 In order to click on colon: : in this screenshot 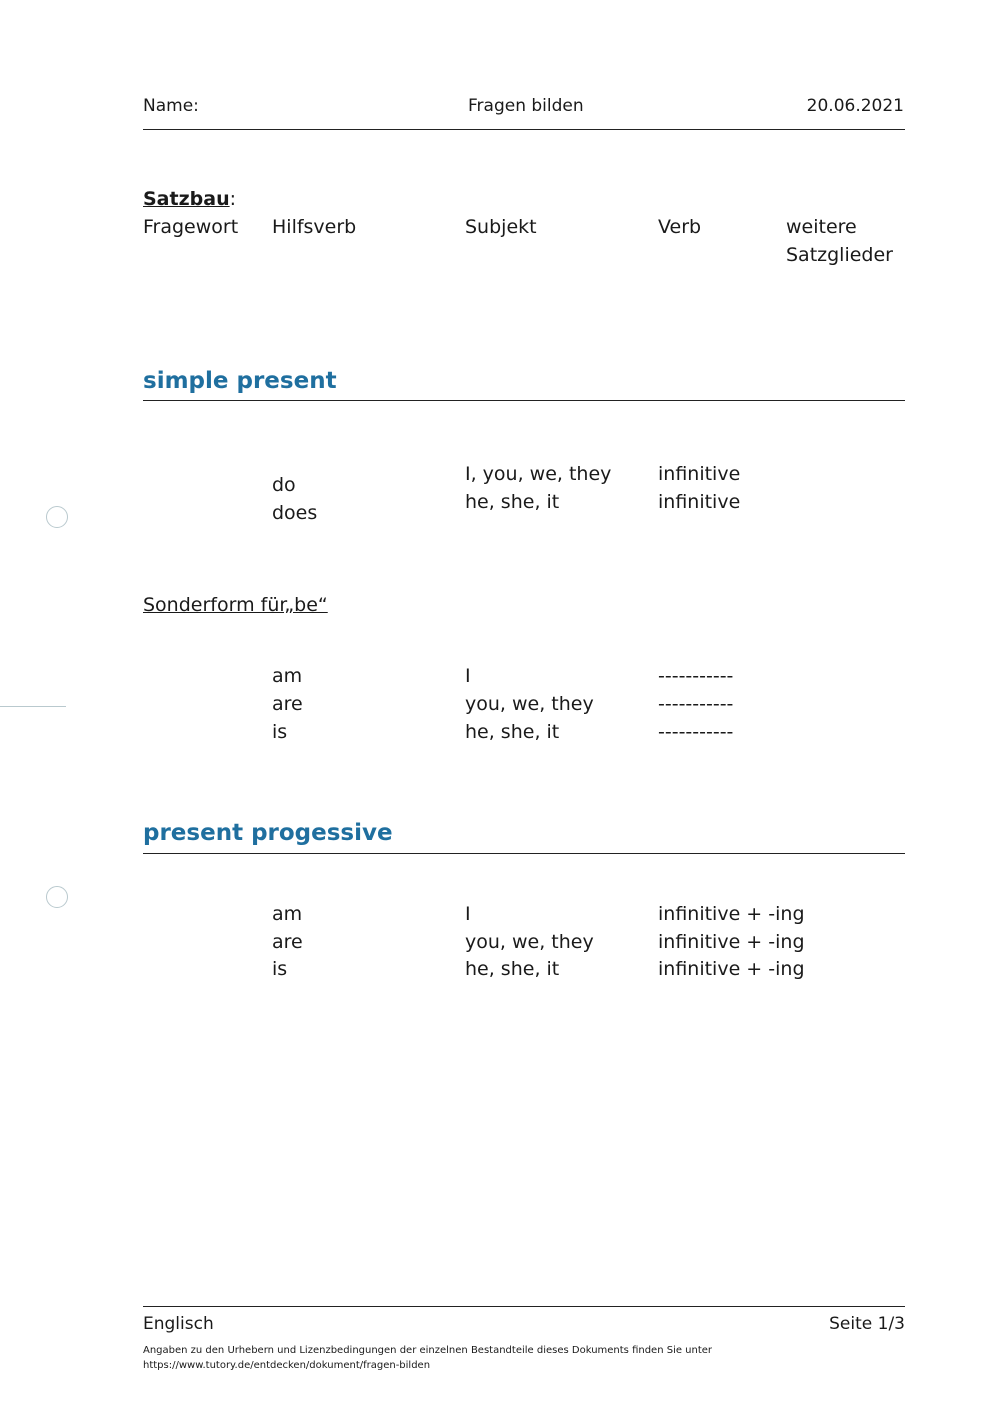, I will do `click(233, 199)`.